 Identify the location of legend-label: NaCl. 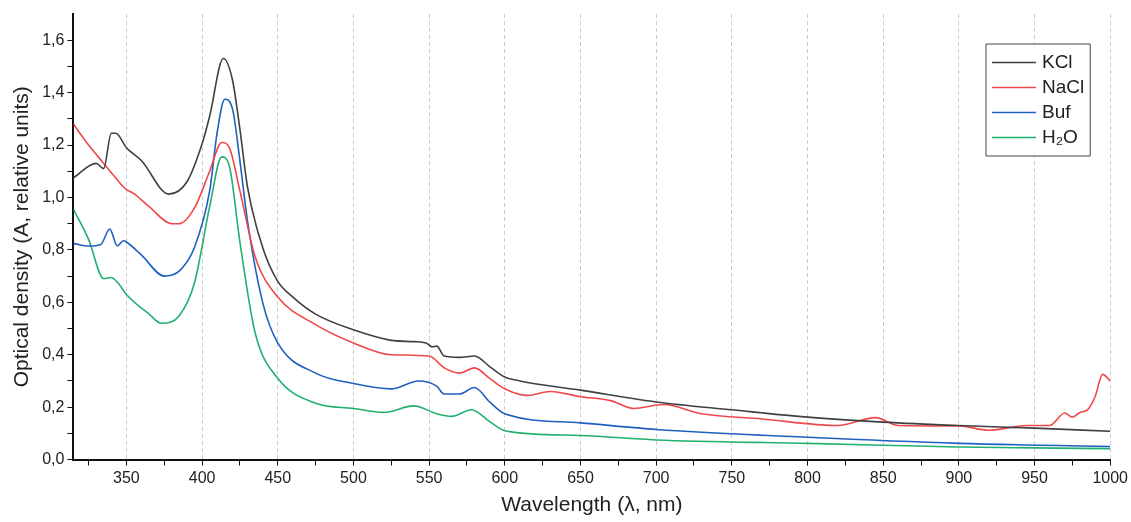
(1063, 86).